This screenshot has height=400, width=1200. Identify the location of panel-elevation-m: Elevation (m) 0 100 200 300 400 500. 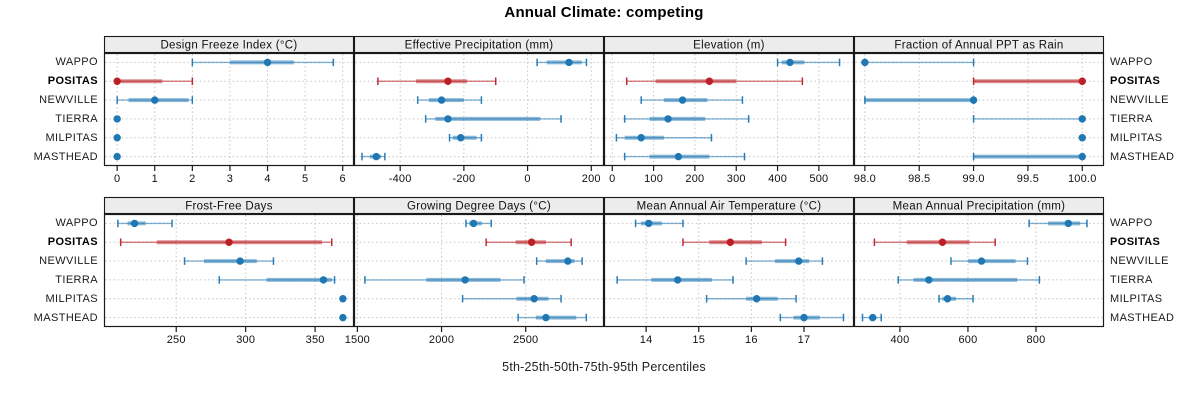
(729, 110).